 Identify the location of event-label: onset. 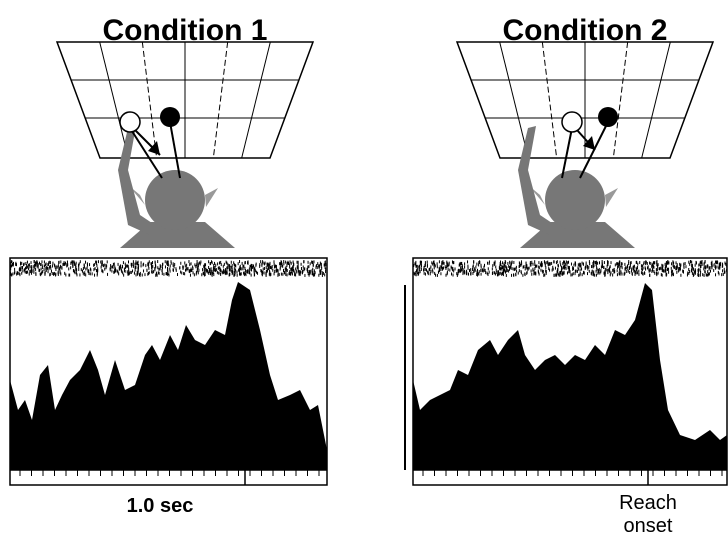
(648, 526).